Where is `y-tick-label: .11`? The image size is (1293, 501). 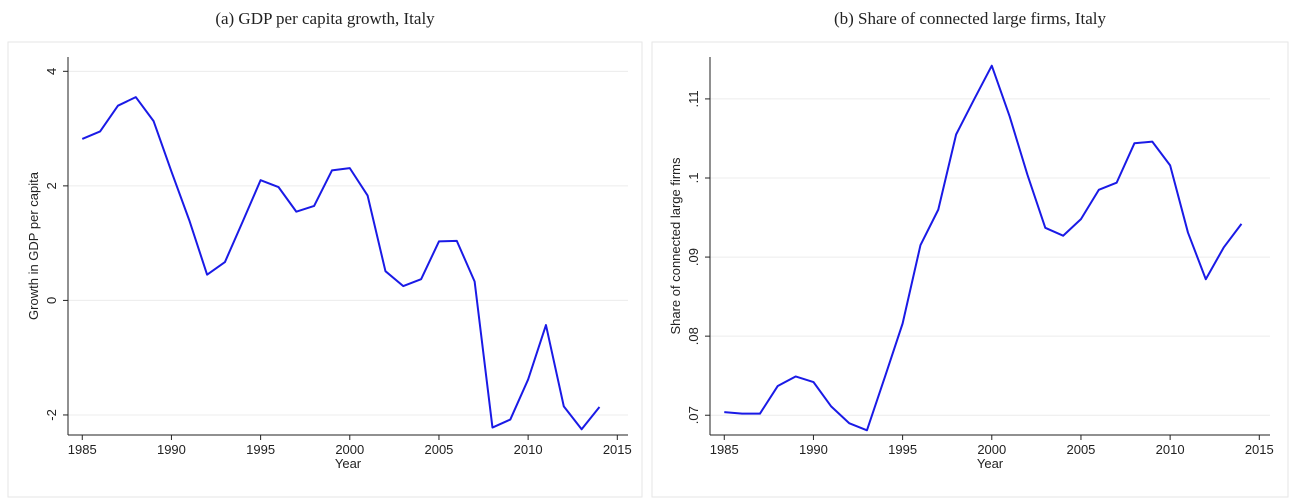 y-tick-label: .11 is located at coordinates (693, 98).